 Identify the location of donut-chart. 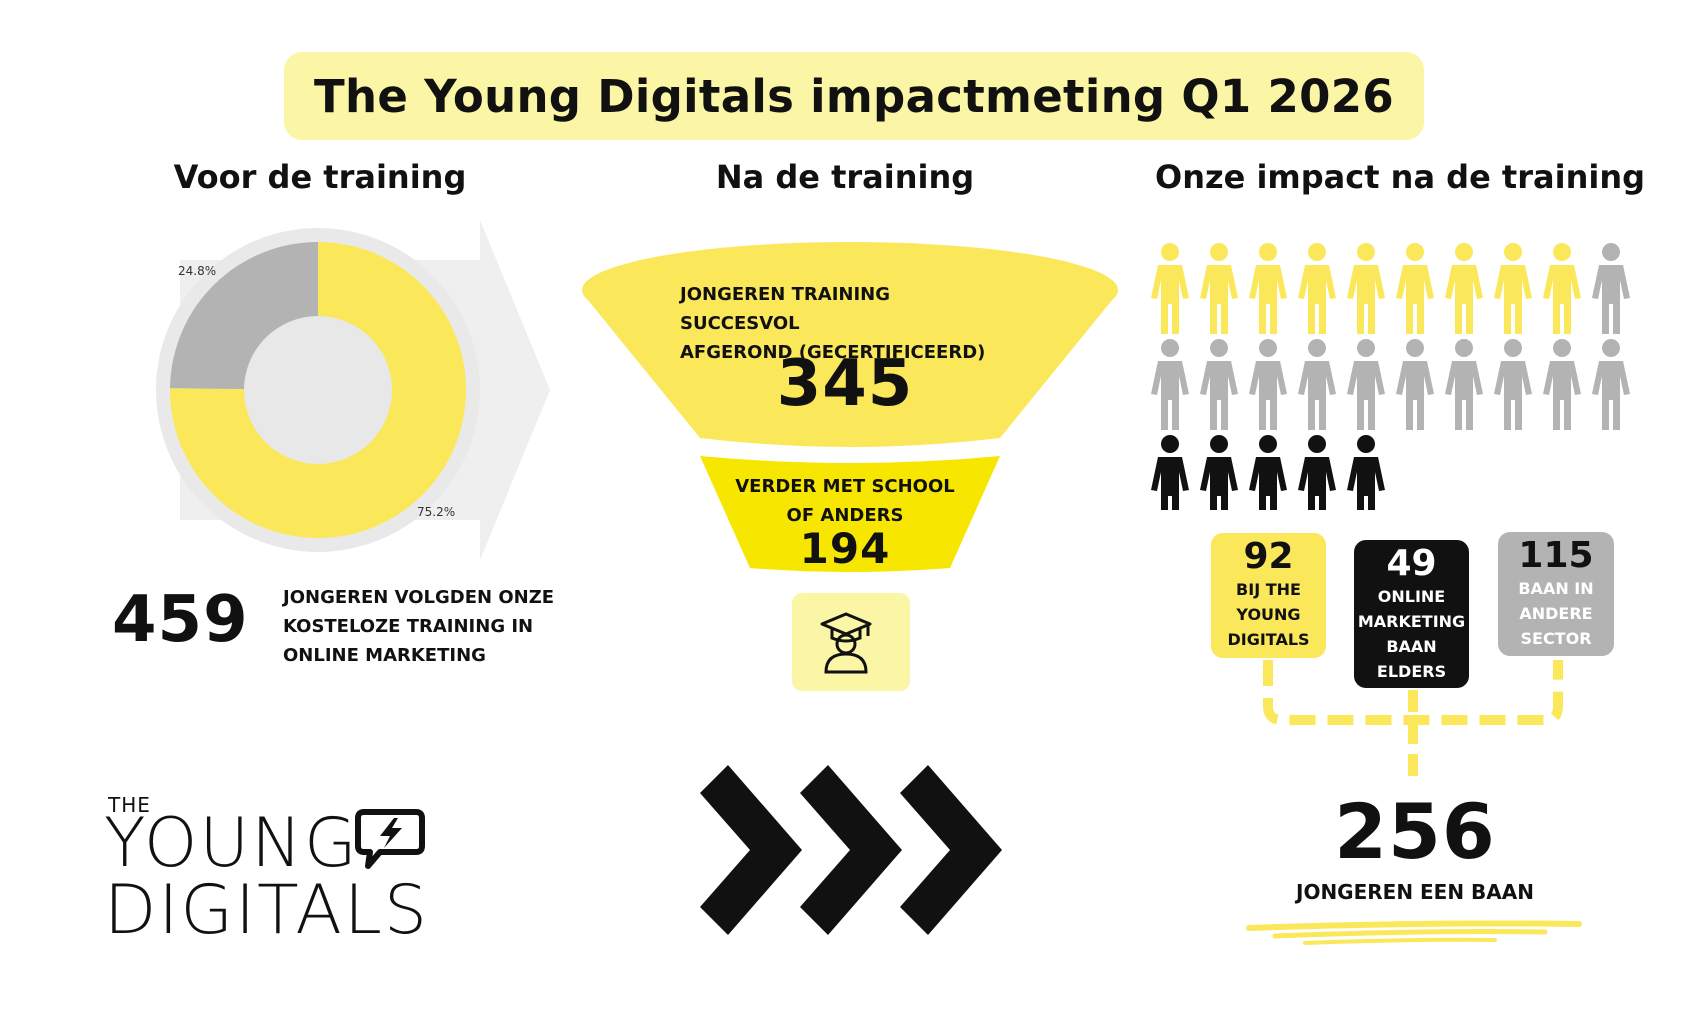
(353, 390).